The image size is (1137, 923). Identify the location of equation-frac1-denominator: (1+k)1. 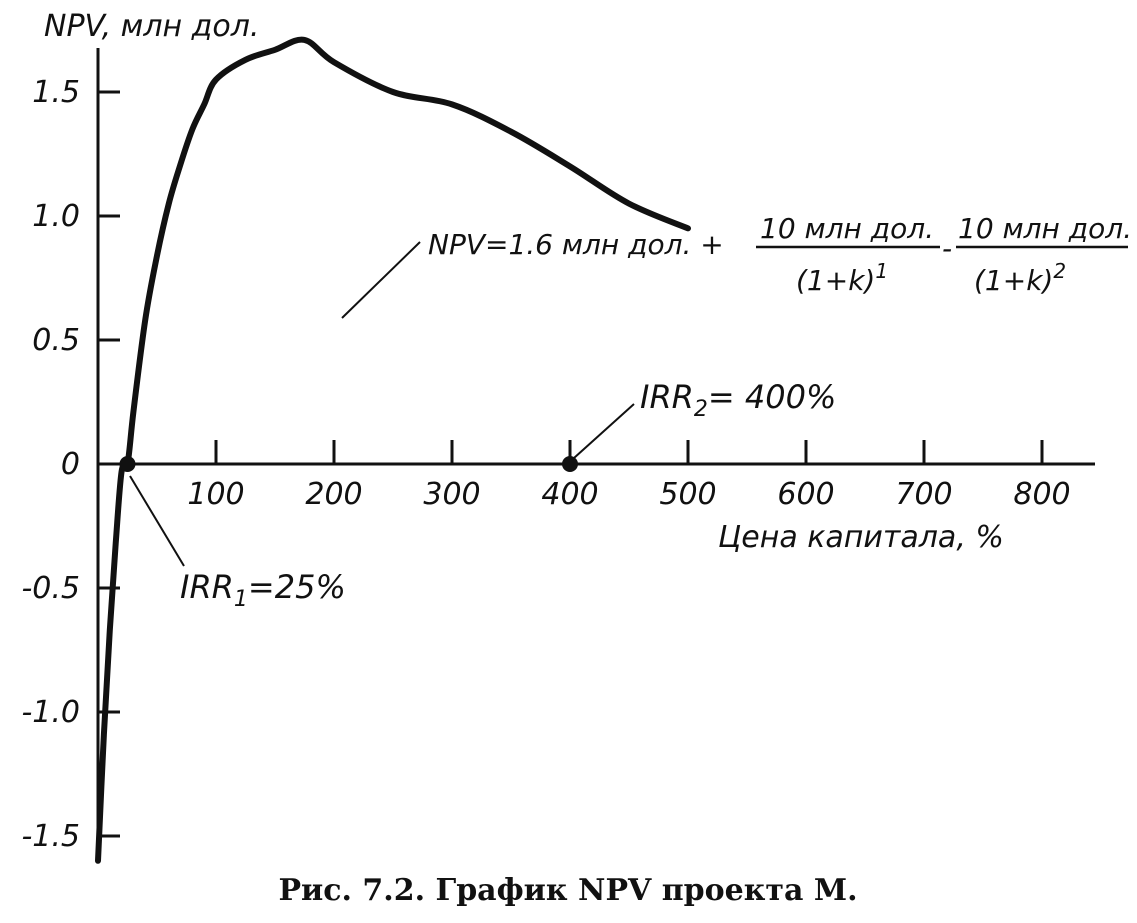
(842, 278).